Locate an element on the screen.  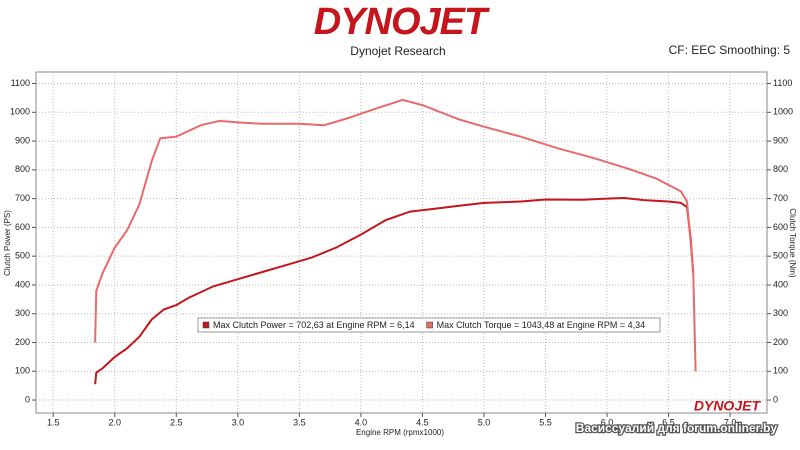
x-tick-label: 7.0 is located at coordinates (730, 422).